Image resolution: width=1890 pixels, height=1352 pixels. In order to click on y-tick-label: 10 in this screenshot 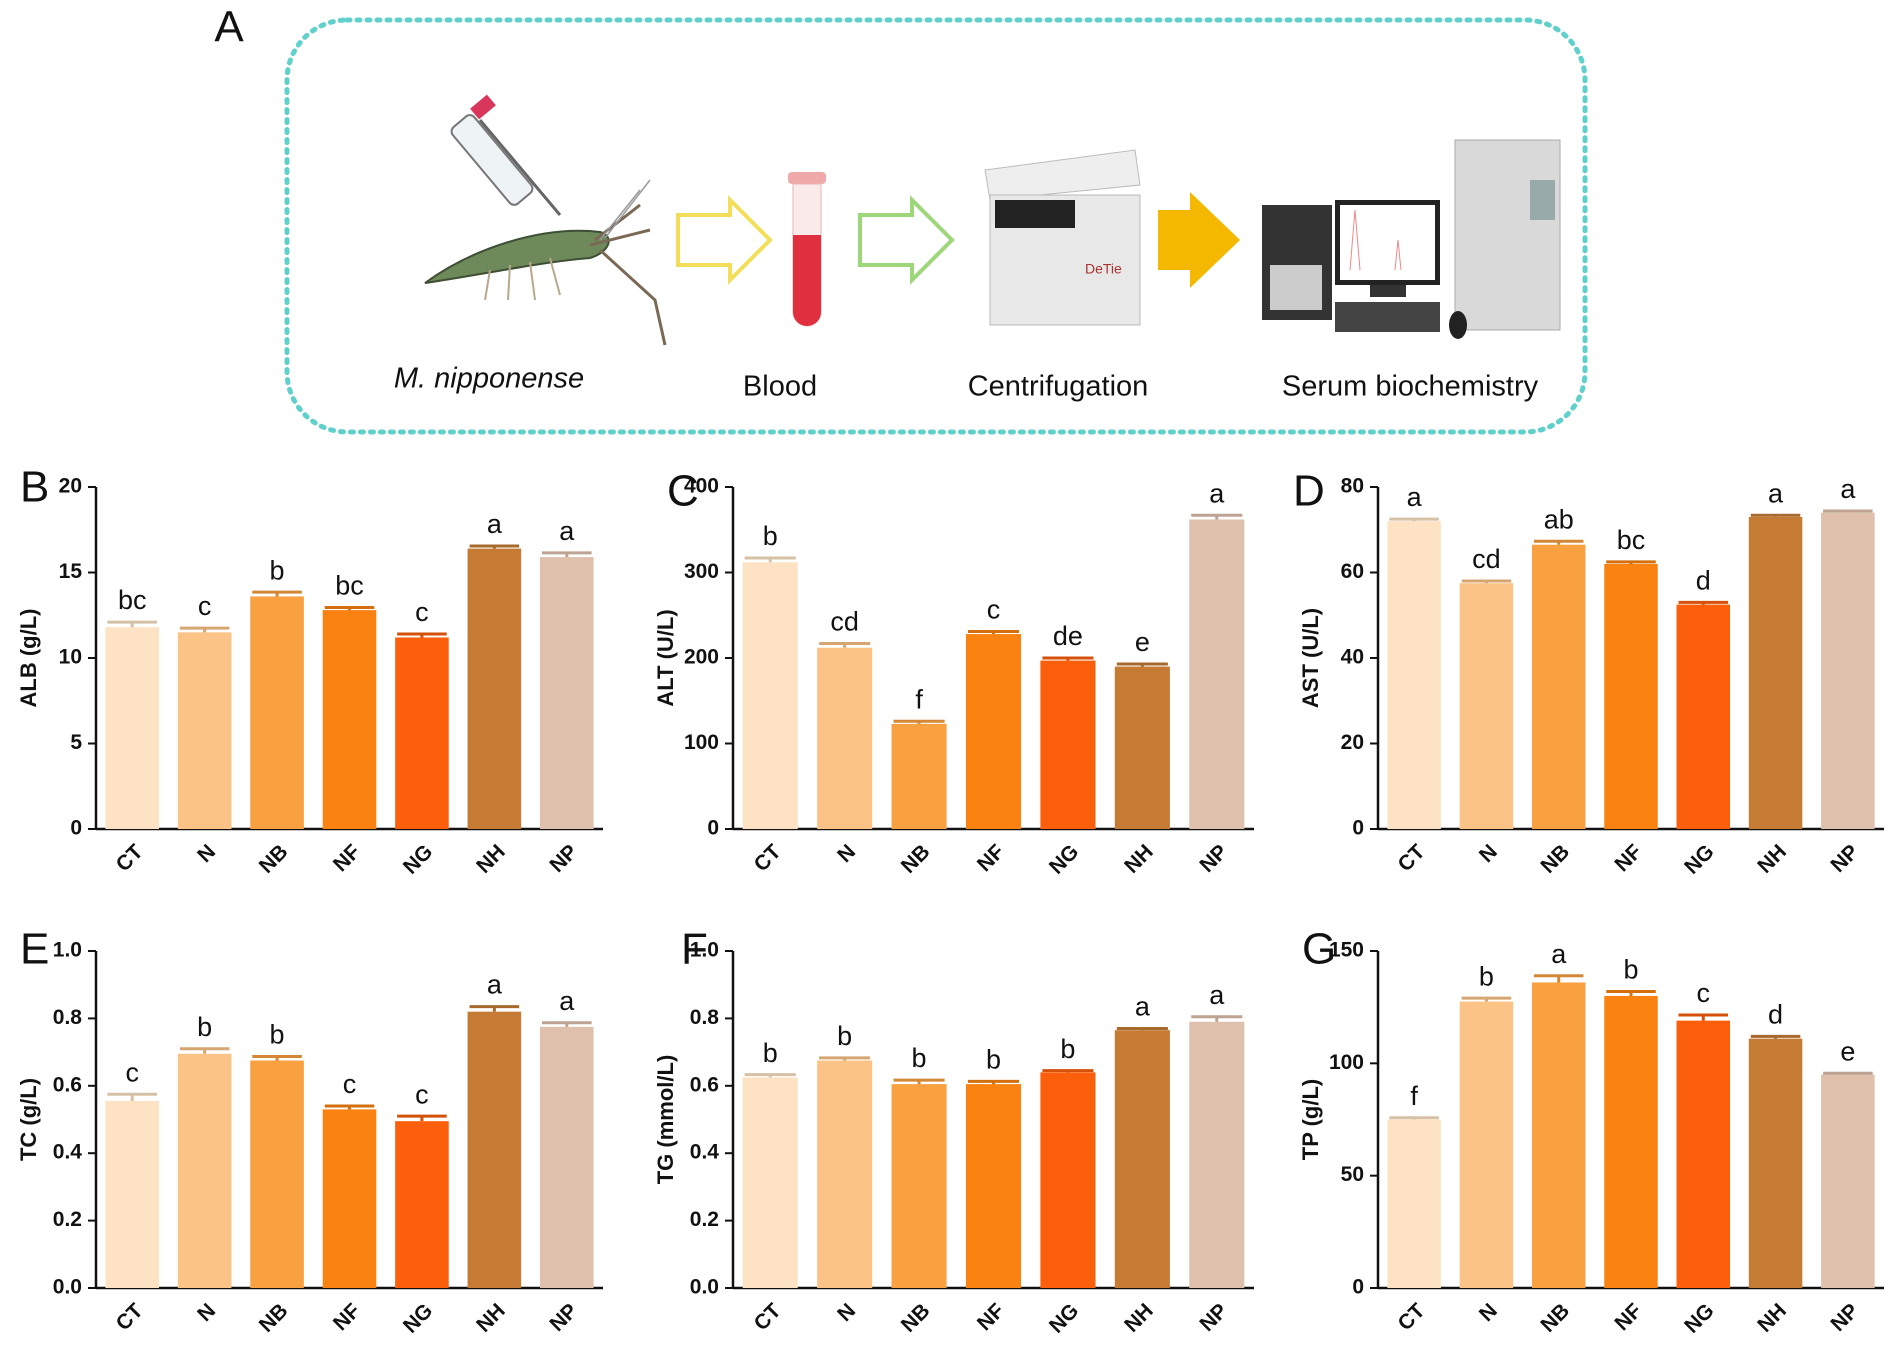, I will do `click(70, 657)`.